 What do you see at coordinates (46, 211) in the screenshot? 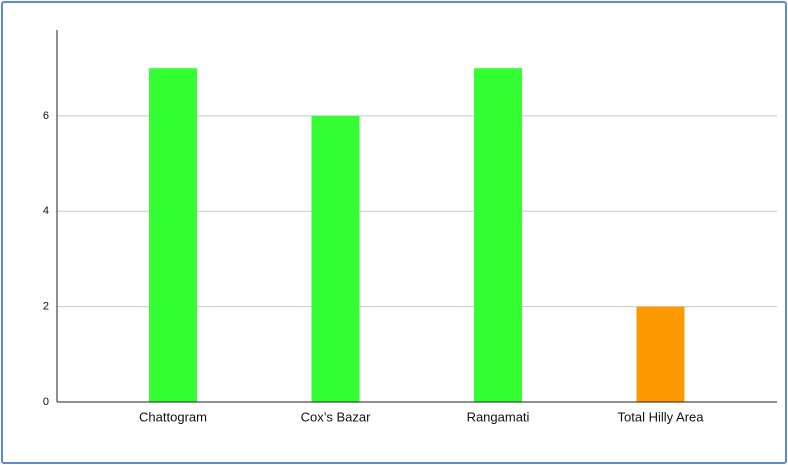
I see `y-tick-label: 4` at bounding box center [46, 211].